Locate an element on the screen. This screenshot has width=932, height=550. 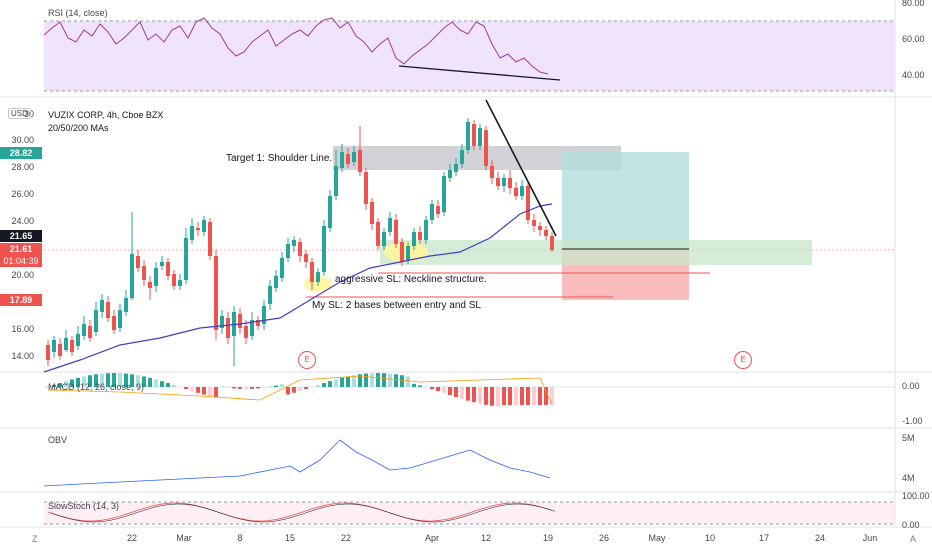
price-axis-tick: 30.00 is located at coordinates (22, 140).